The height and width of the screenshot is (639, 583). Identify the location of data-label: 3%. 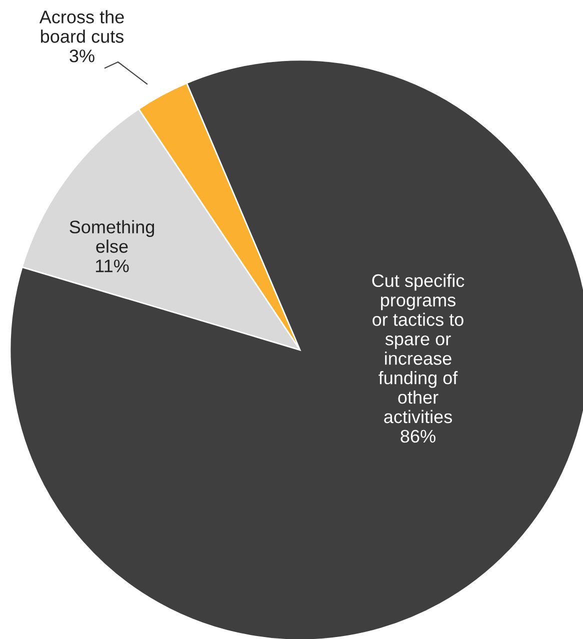
(82, 56).